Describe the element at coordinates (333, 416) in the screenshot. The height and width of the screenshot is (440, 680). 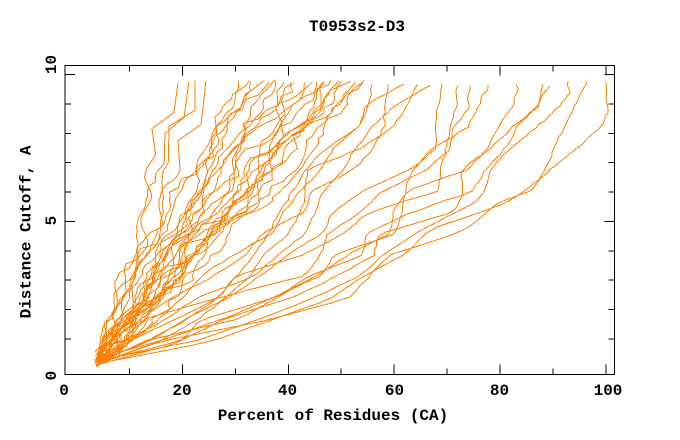
I see `svg-text: Percent of Residues (CA)` at that location.